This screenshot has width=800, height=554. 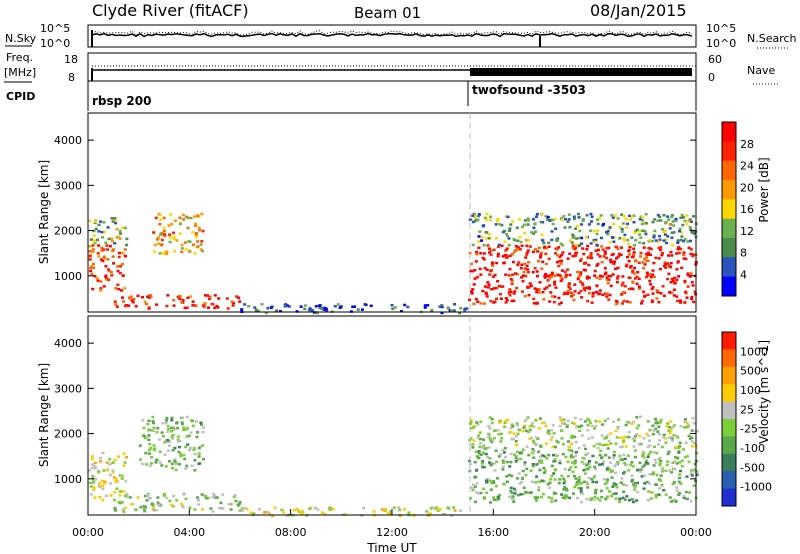 What do you see at coordinates (729, 393) in the screenshot?
I see `velocity-colorbar-swatch` at bounding box center [729, 393].